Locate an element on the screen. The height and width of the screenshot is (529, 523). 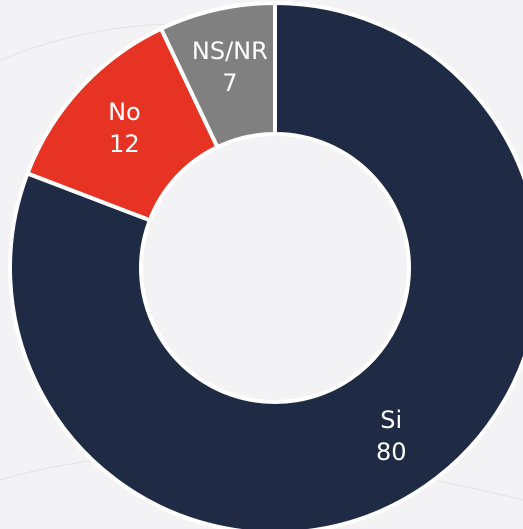
slice-label: NS/NR is located at coordinates (230, 51).